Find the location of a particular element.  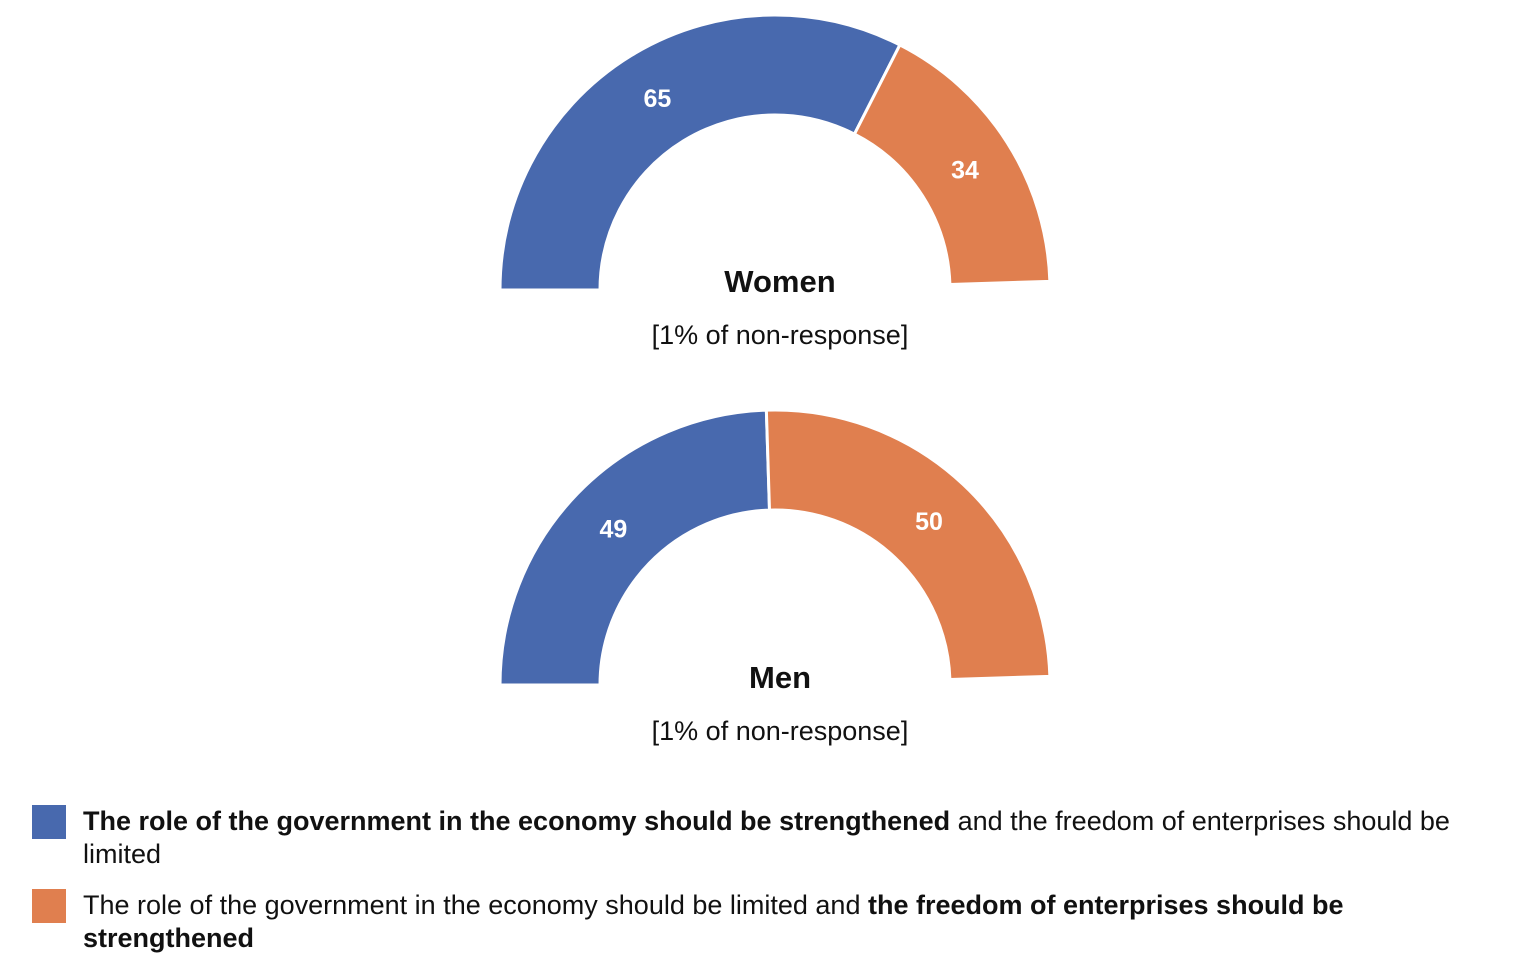

women-chart-subtitle: [1% of non-response] is located at coordinates (780, 335).